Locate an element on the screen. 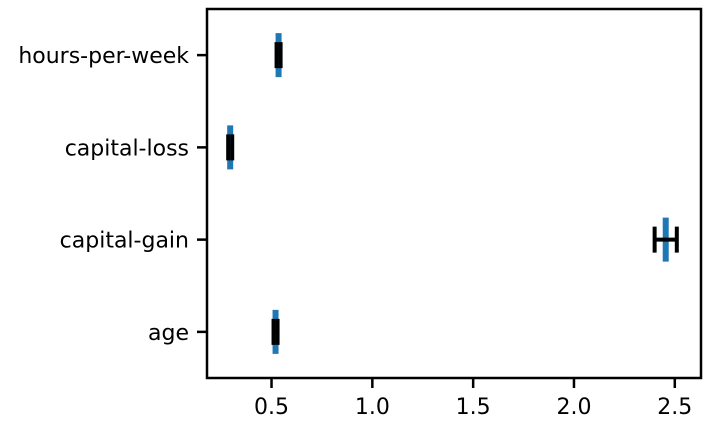 The image size is (711, 429). error-bar-age is located at coordinates (275, 331).